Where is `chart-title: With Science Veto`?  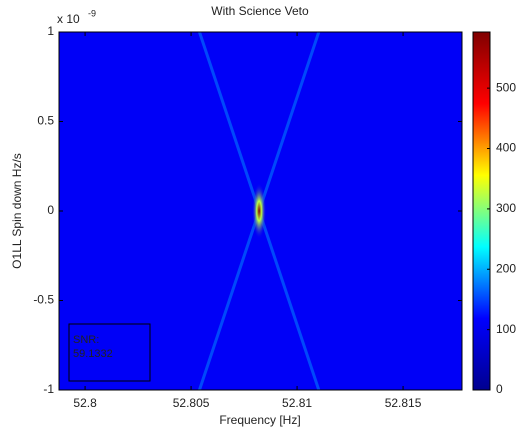 chart-title: With Science Veto is located at coordinates (260, 11).